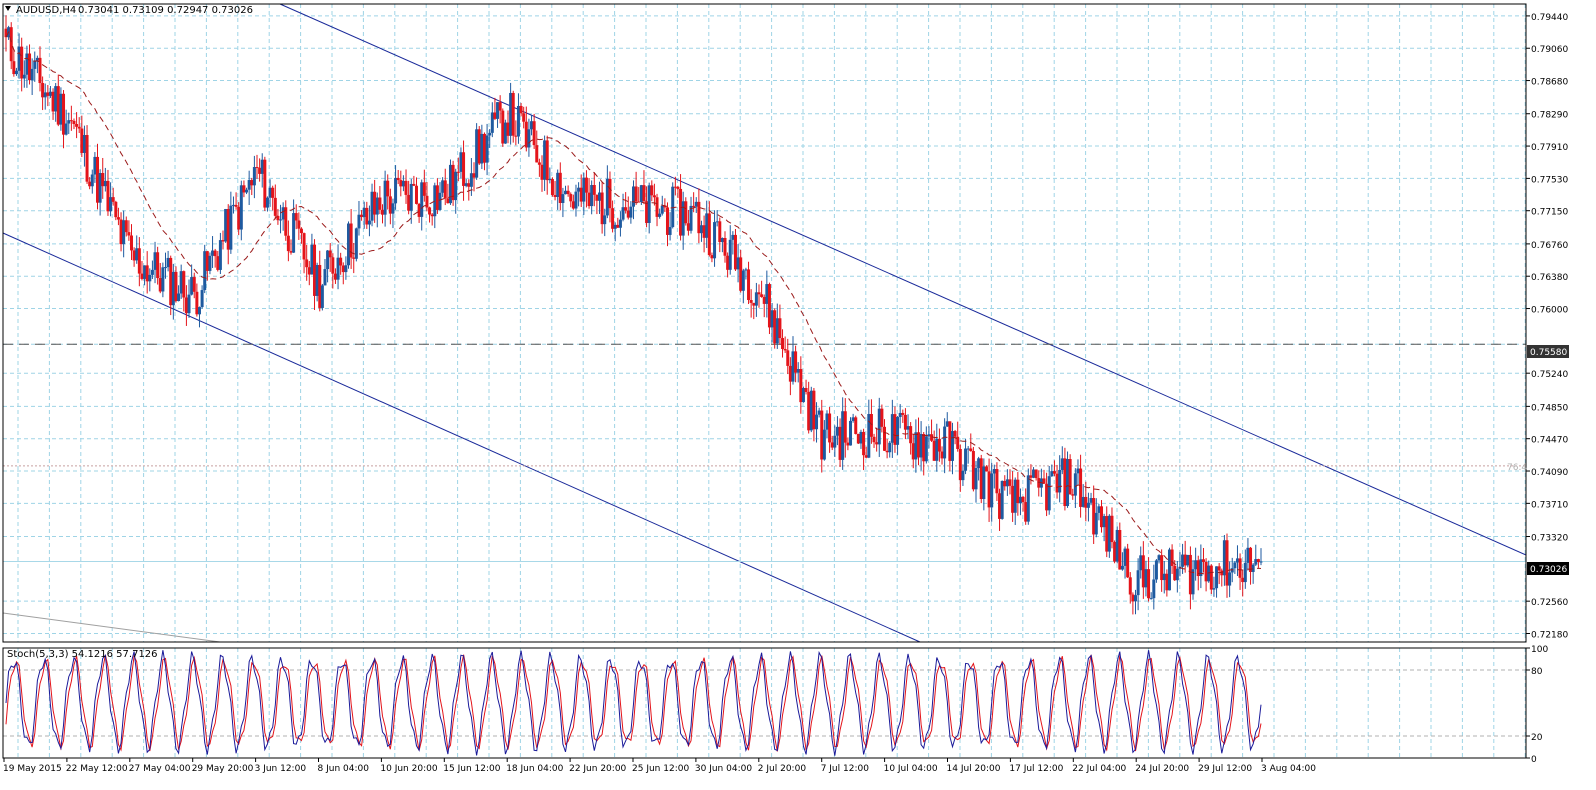  What do you see at coordinates (1549, 375) in the screenshot?
I see `price-tick-label: 0.75240` at bounding box center [1549, 375].